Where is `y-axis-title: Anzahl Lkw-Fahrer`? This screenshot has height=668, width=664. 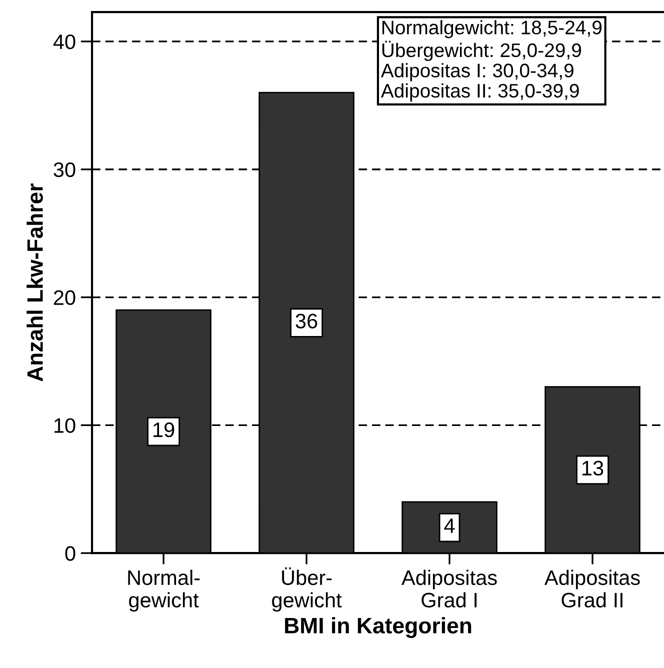 y-axis-title: Anzahl Lkw-Fahrer is located at coordinates (34, 282).